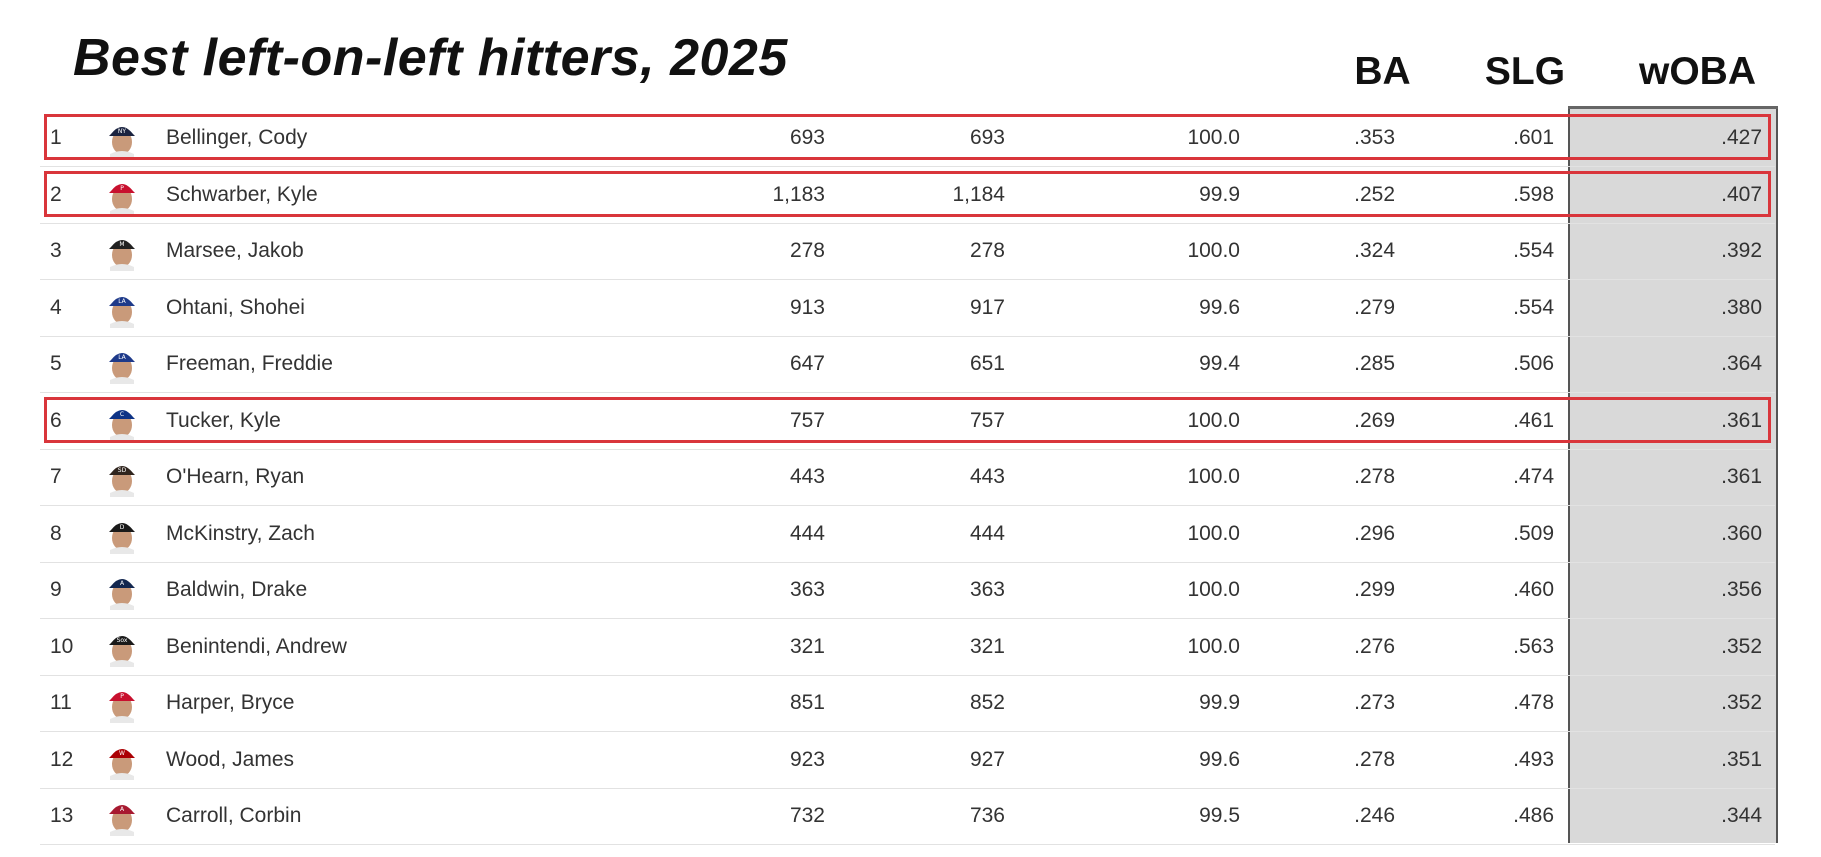 This screenshot has width=1821, height=857. What do you see at coordinates (237, 137) in the screenshot?
I see `player-name: Bellinger, Cody` at bounding box center [237, 137].